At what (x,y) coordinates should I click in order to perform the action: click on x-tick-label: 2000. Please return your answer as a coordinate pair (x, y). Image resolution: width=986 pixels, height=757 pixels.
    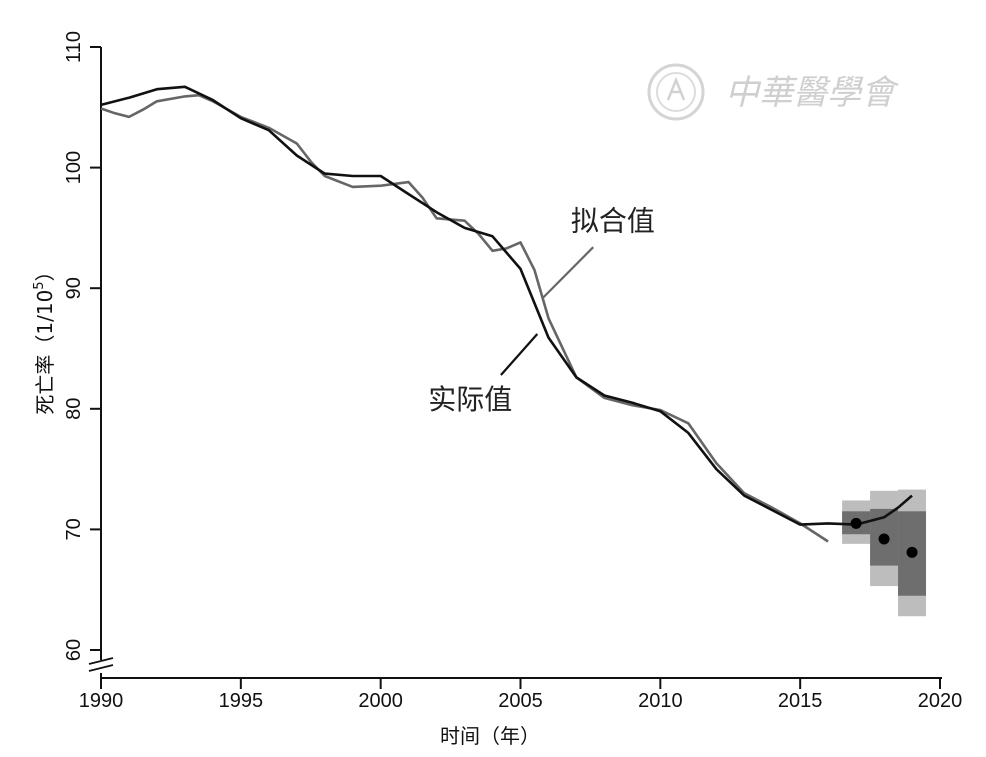
    Looking at the image, I should click on (380, 701).